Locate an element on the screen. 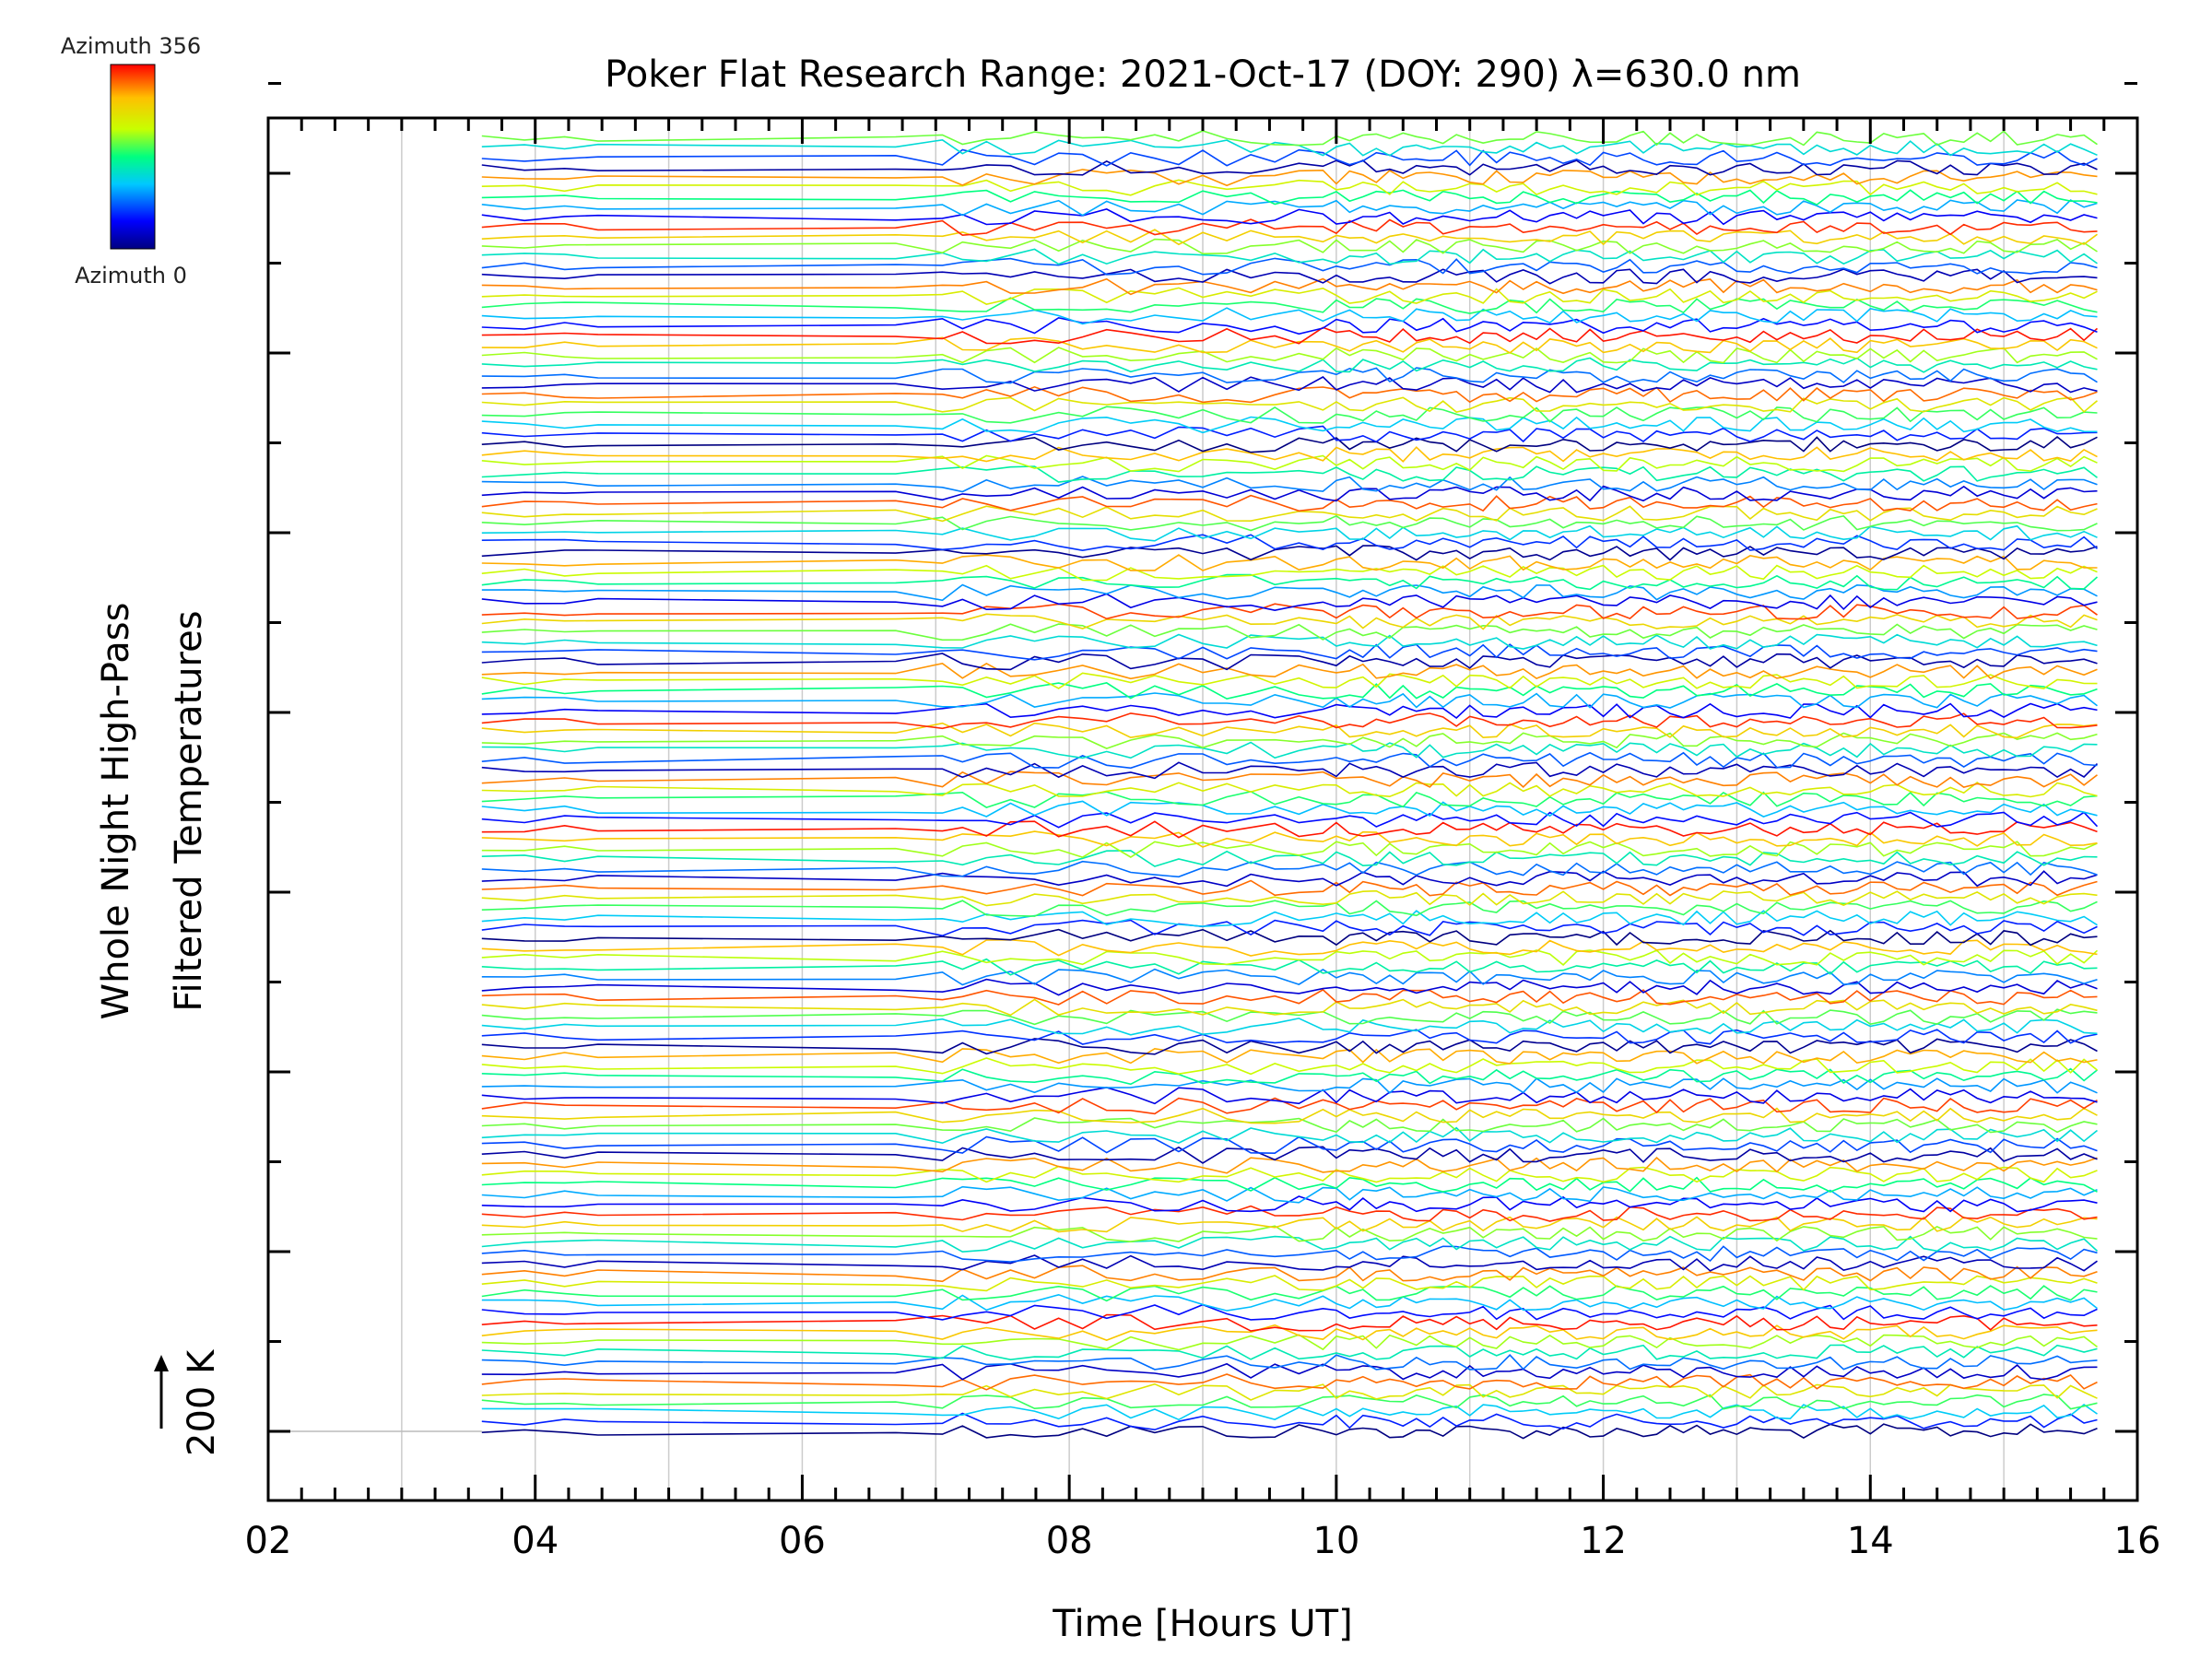 This screenshot has width=2212, height=1659. colorbar-top-label: Azimuth 356 is located at coordinates (131, 46).